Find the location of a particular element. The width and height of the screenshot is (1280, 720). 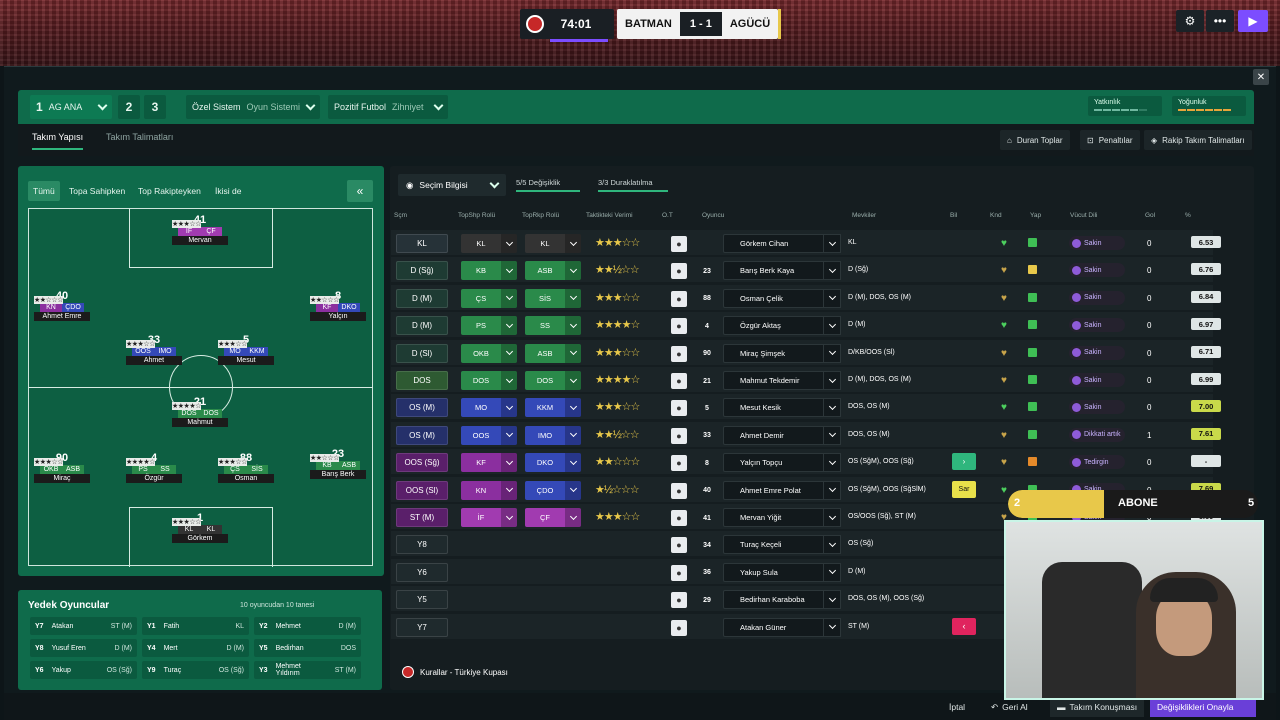

bench-player: Y6 Yakup OS (Sğ) is located at coordinates (83, 670).